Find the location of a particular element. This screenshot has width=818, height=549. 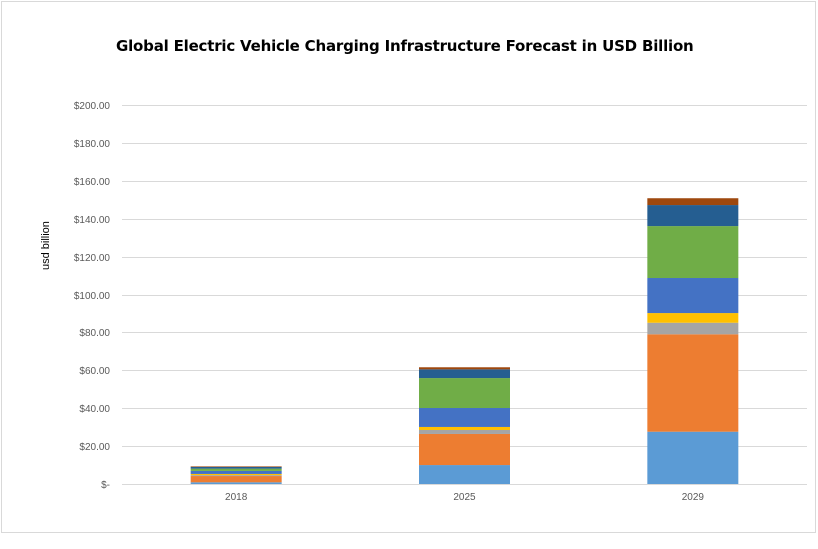

x-tick-label: 2029 is located at coordinates (693, 497).